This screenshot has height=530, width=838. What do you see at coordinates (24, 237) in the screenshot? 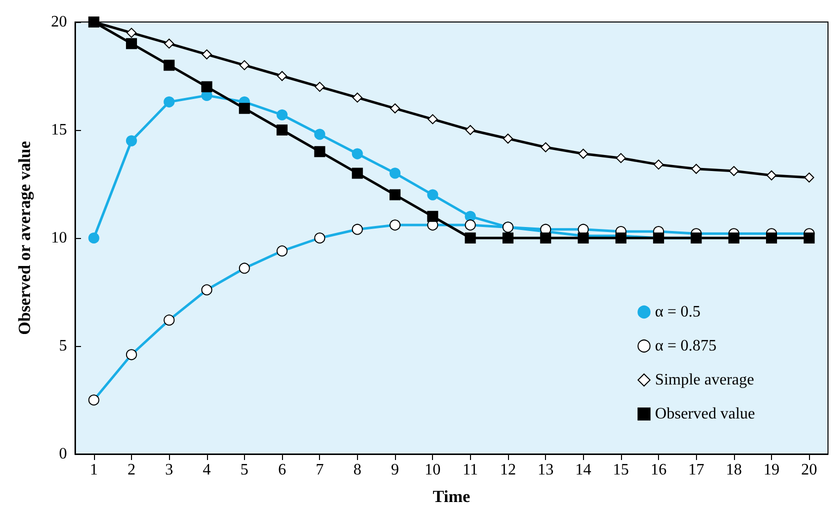
I see `y-axis-title: Observed or average value` at bounding box center [24, 237].